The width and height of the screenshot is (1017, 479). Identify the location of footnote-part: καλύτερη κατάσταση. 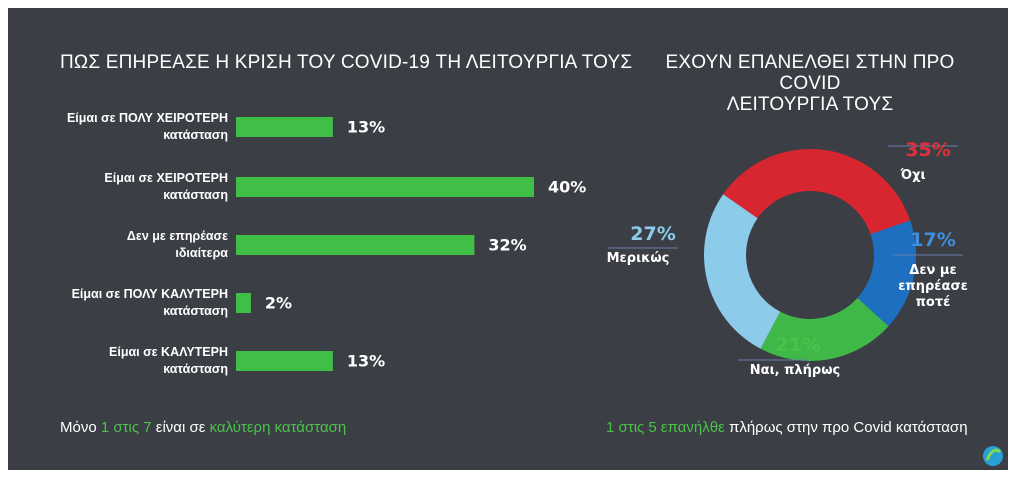
(278, 427).